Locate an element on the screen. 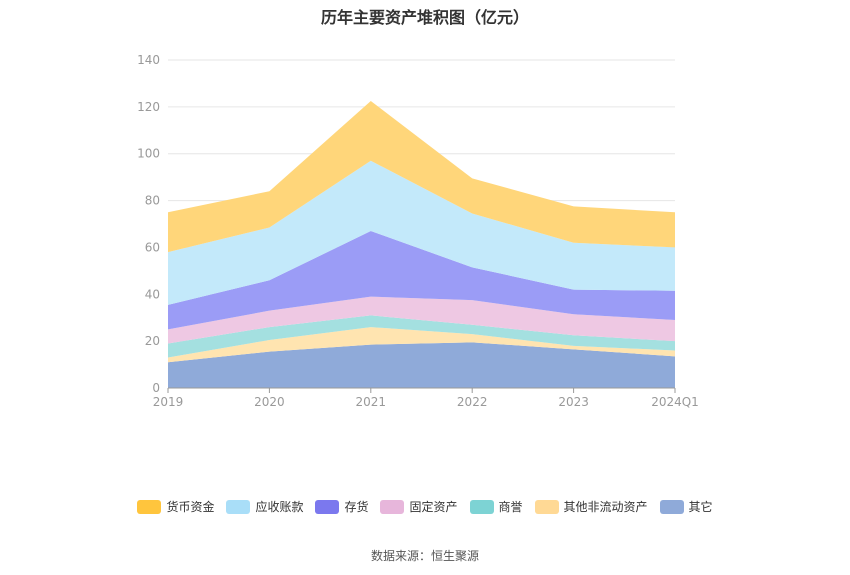 The height and width of the screenshot is (575, 850). y-tick-label: 120 is located at coordinates (148, 107).